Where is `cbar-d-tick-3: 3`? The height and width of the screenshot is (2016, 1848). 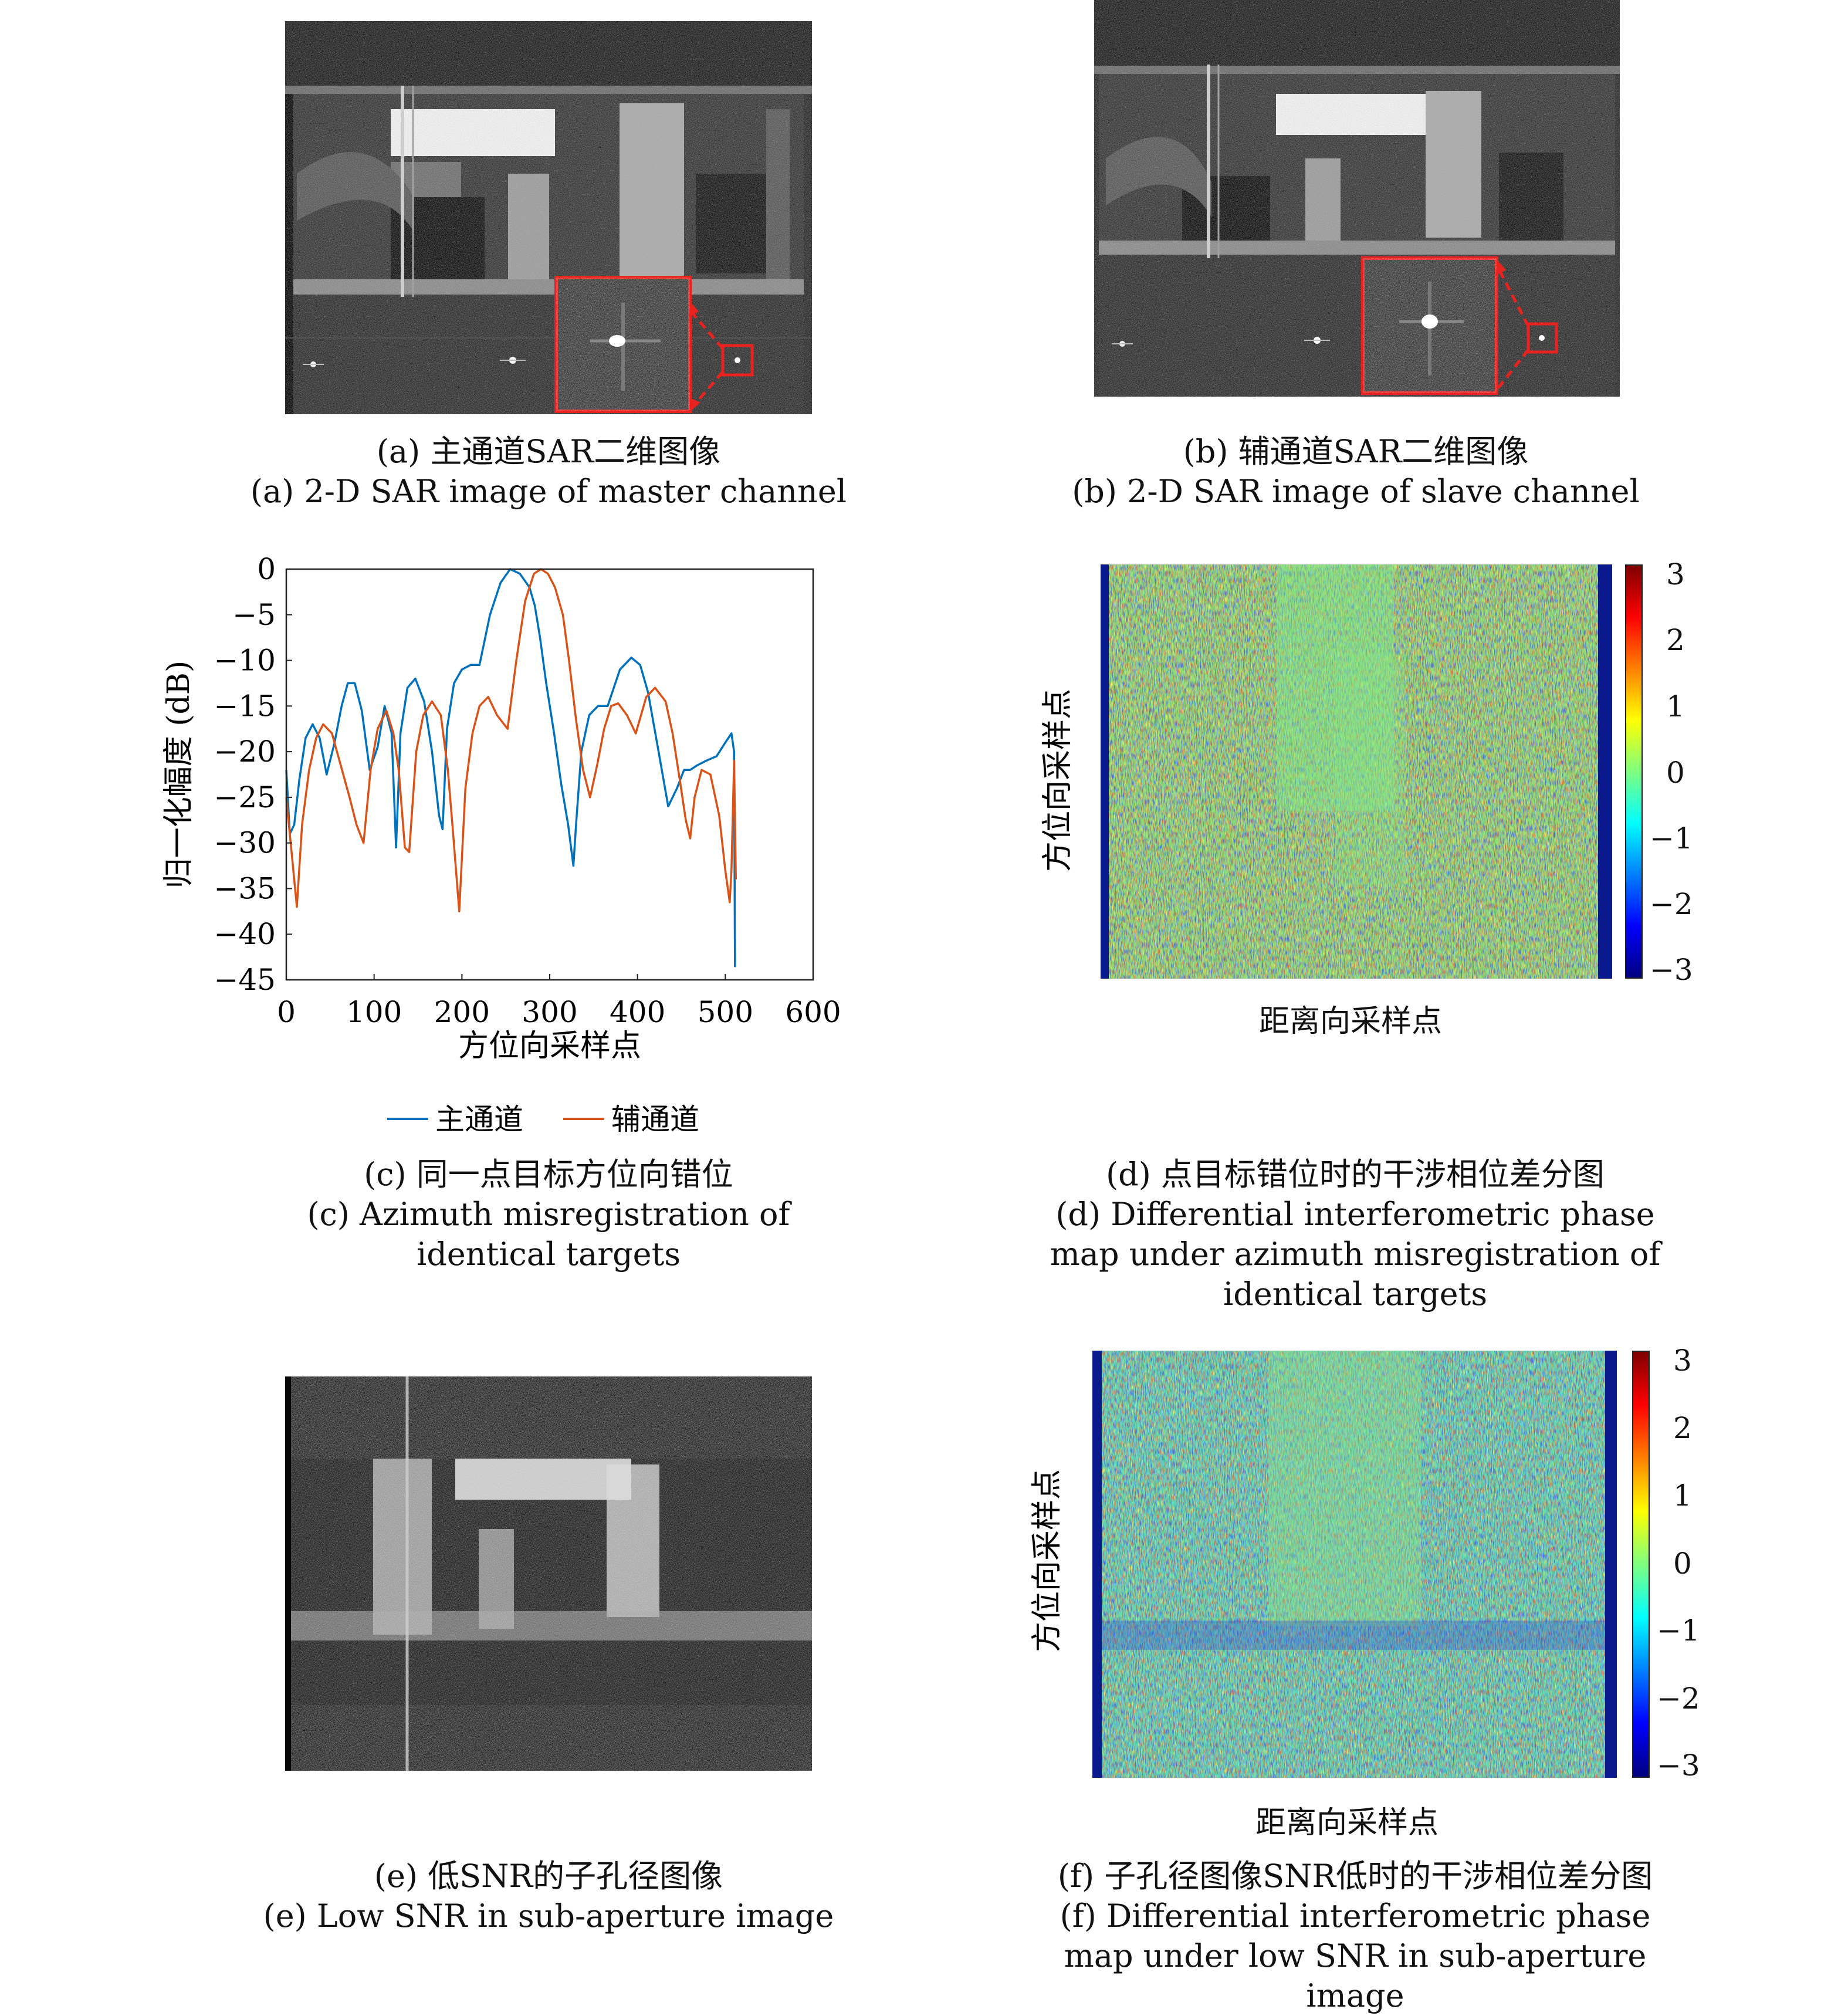 cbar-d-tick-3: 3 is located at coordinates (1675, 574).